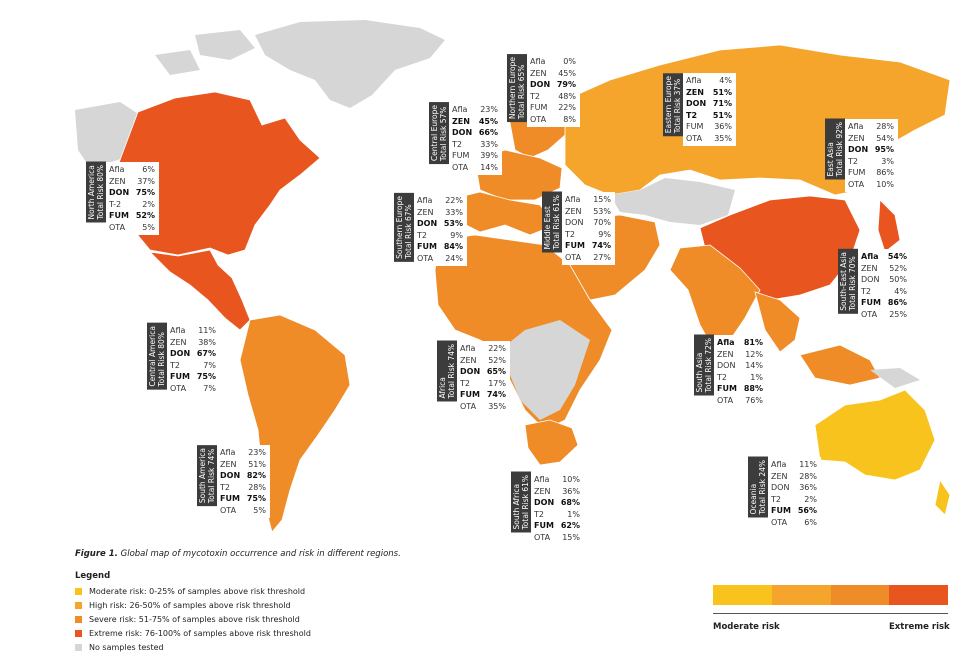  Describe the element at coordinates (817, 338) in the screenshot. I see `south-east-asia-shape` at that location.